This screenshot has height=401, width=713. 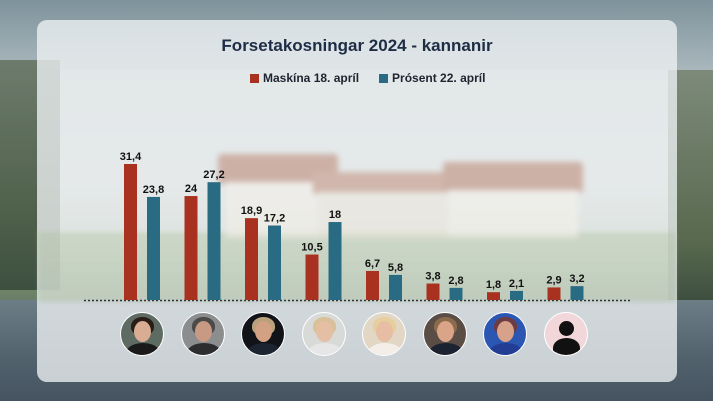 I want to click on bar-label-maskina-4: 10,5, so click(x=311, y=248).